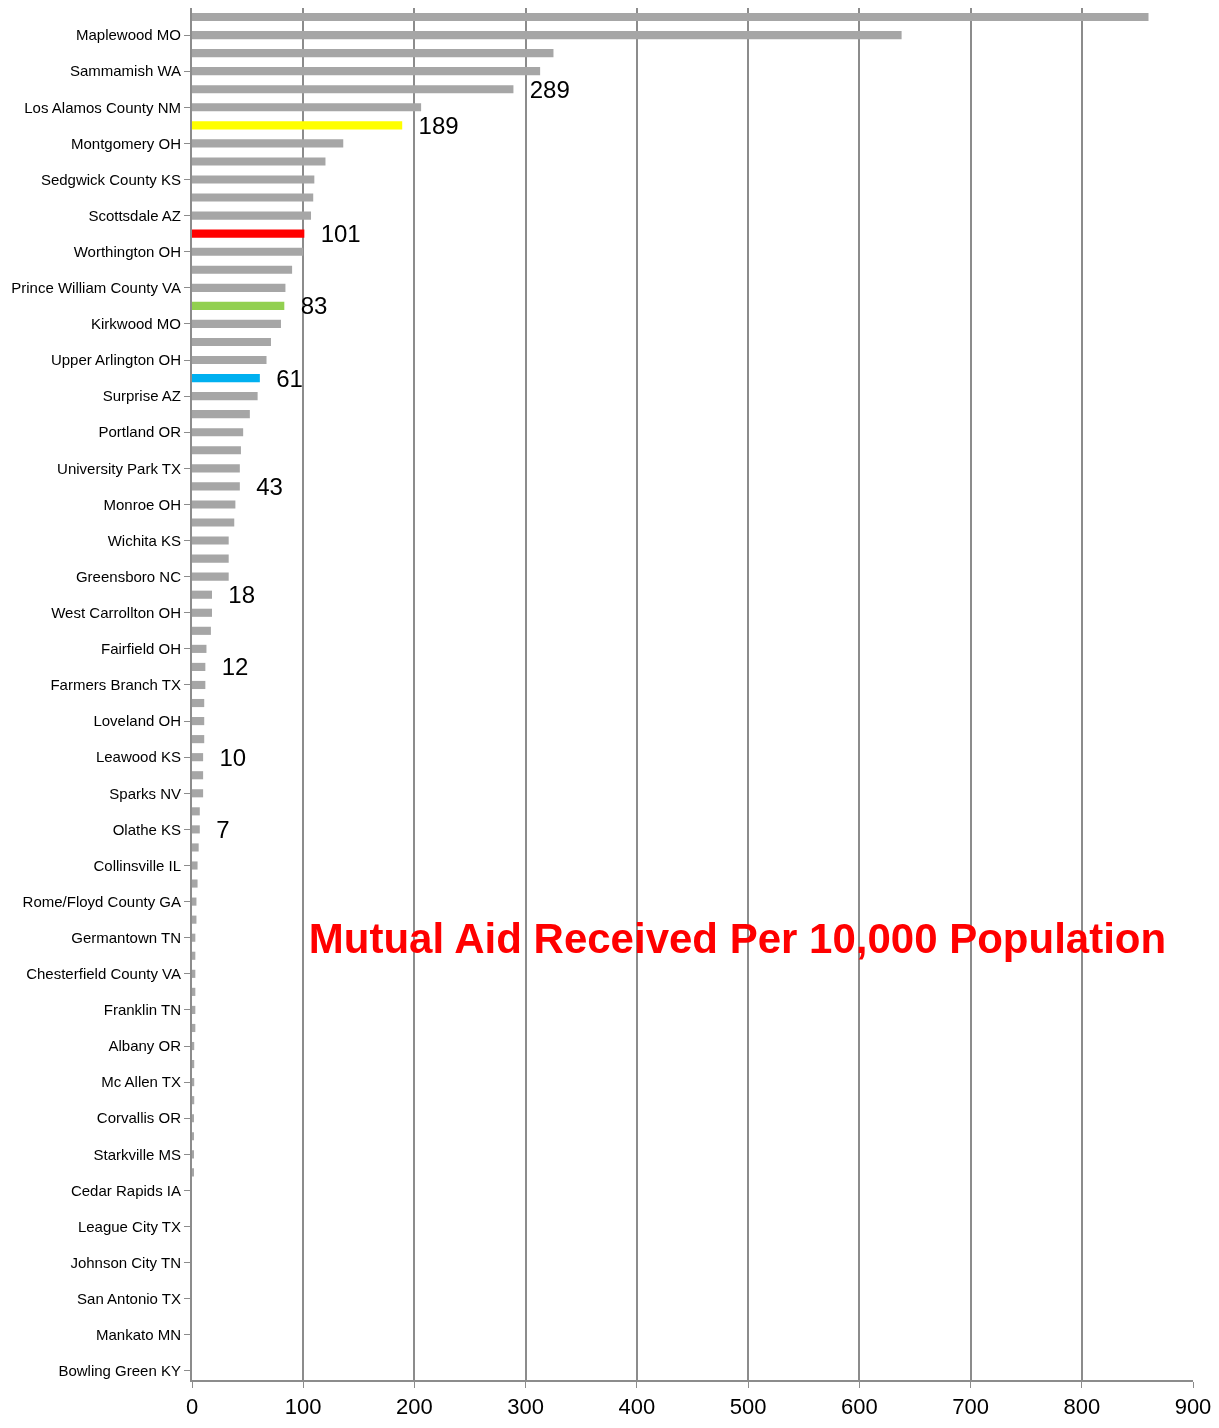 Image resolution: width=1219 pixels, height=1428 pixels. What do you see at coordinates (526, 1407) in the screenshot?
I see `x-tick-label: 300` at bounding box center [526, 1407].